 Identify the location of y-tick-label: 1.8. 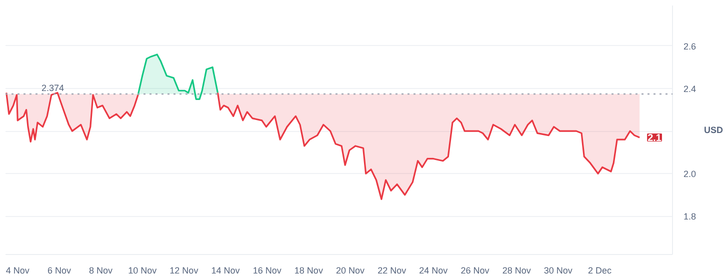
(690, 217).